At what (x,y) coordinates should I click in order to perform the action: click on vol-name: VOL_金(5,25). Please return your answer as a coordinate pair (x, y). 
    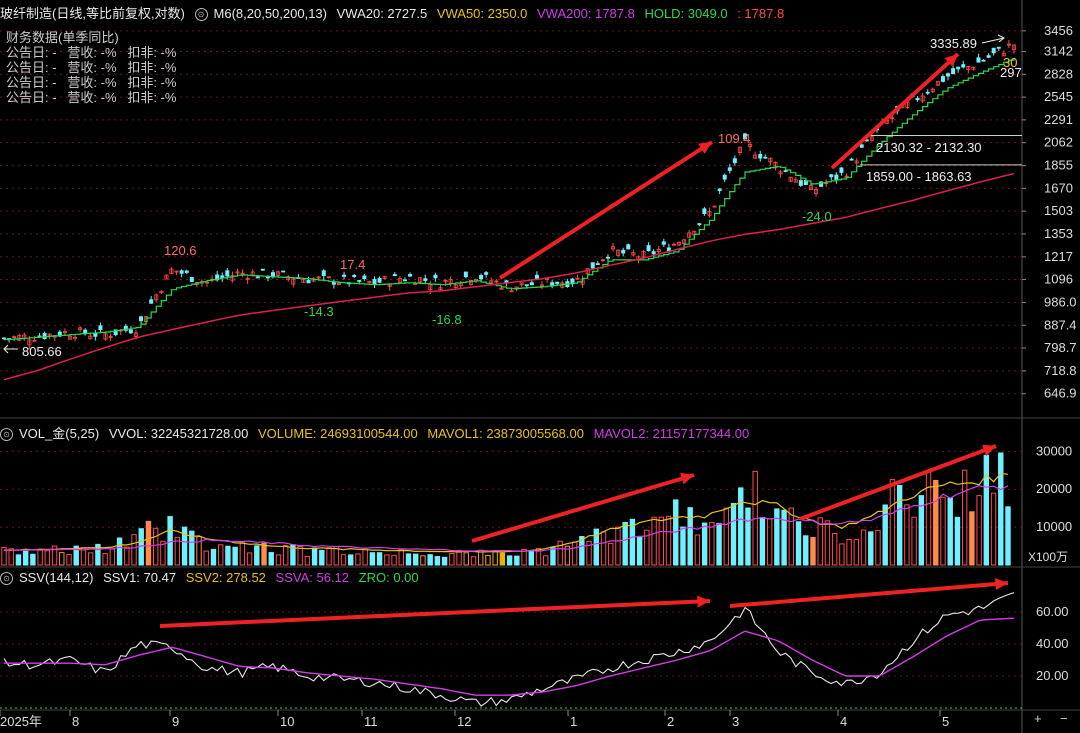
    Looking at the image, I should click on (59, 433).